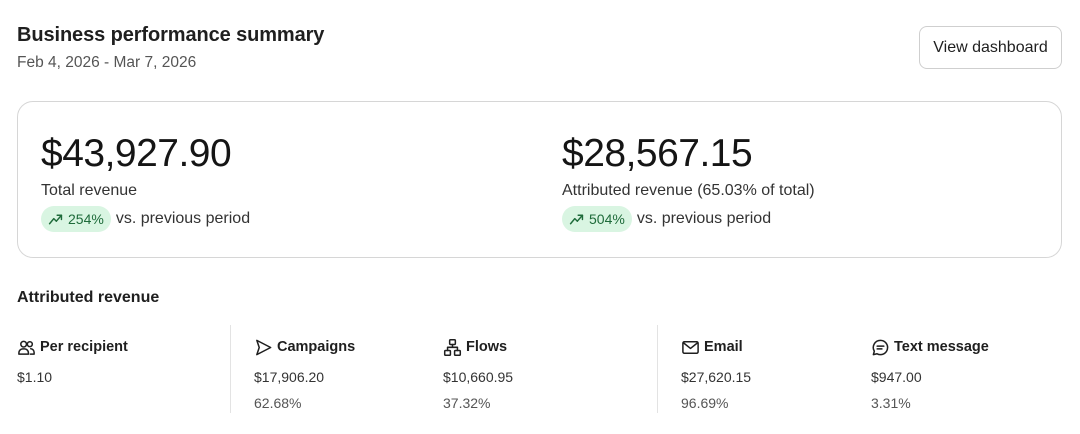  Describe the element at coordinates (930, 374) in the screenshot. I see `stat-text-message: Text message $947.00 3.31%` at that location.